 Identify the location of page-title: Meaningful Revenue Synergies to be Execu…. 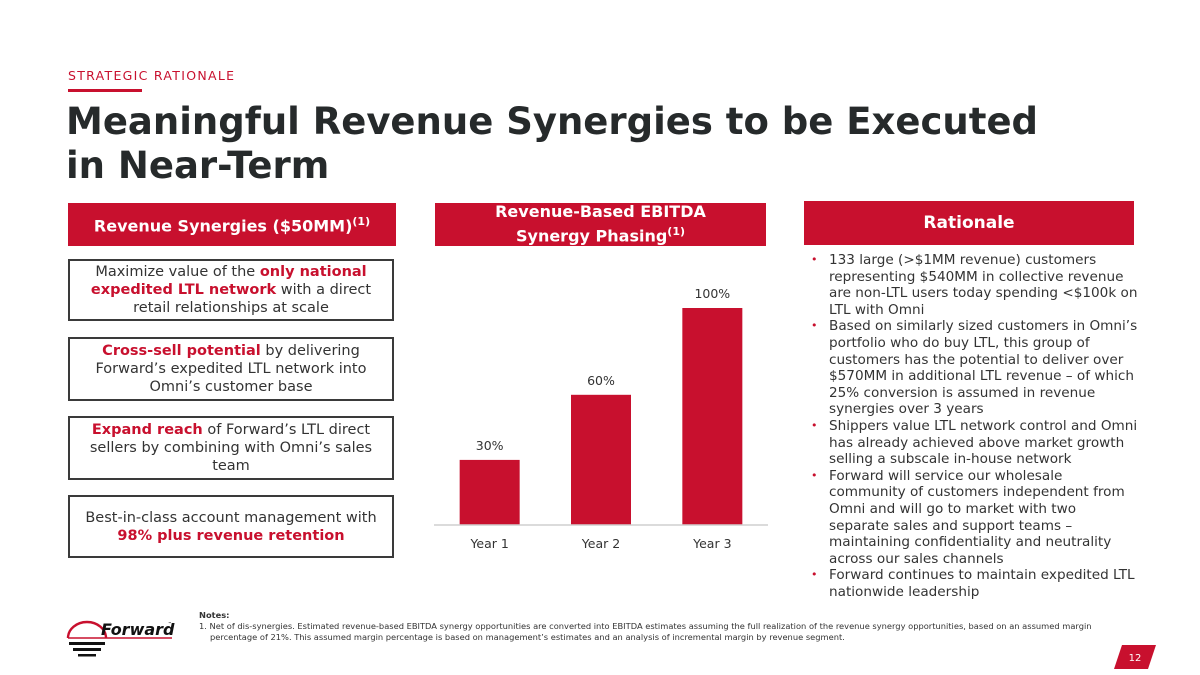
(552, 143).